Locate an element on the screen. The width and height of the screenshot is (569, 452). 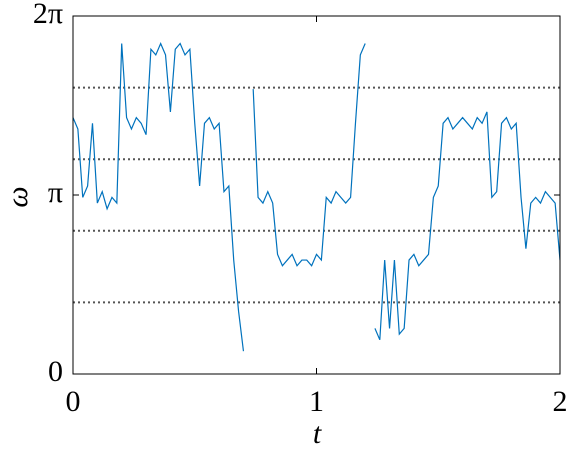
y-tick-label: 0 is located at coordinates (55, 371).